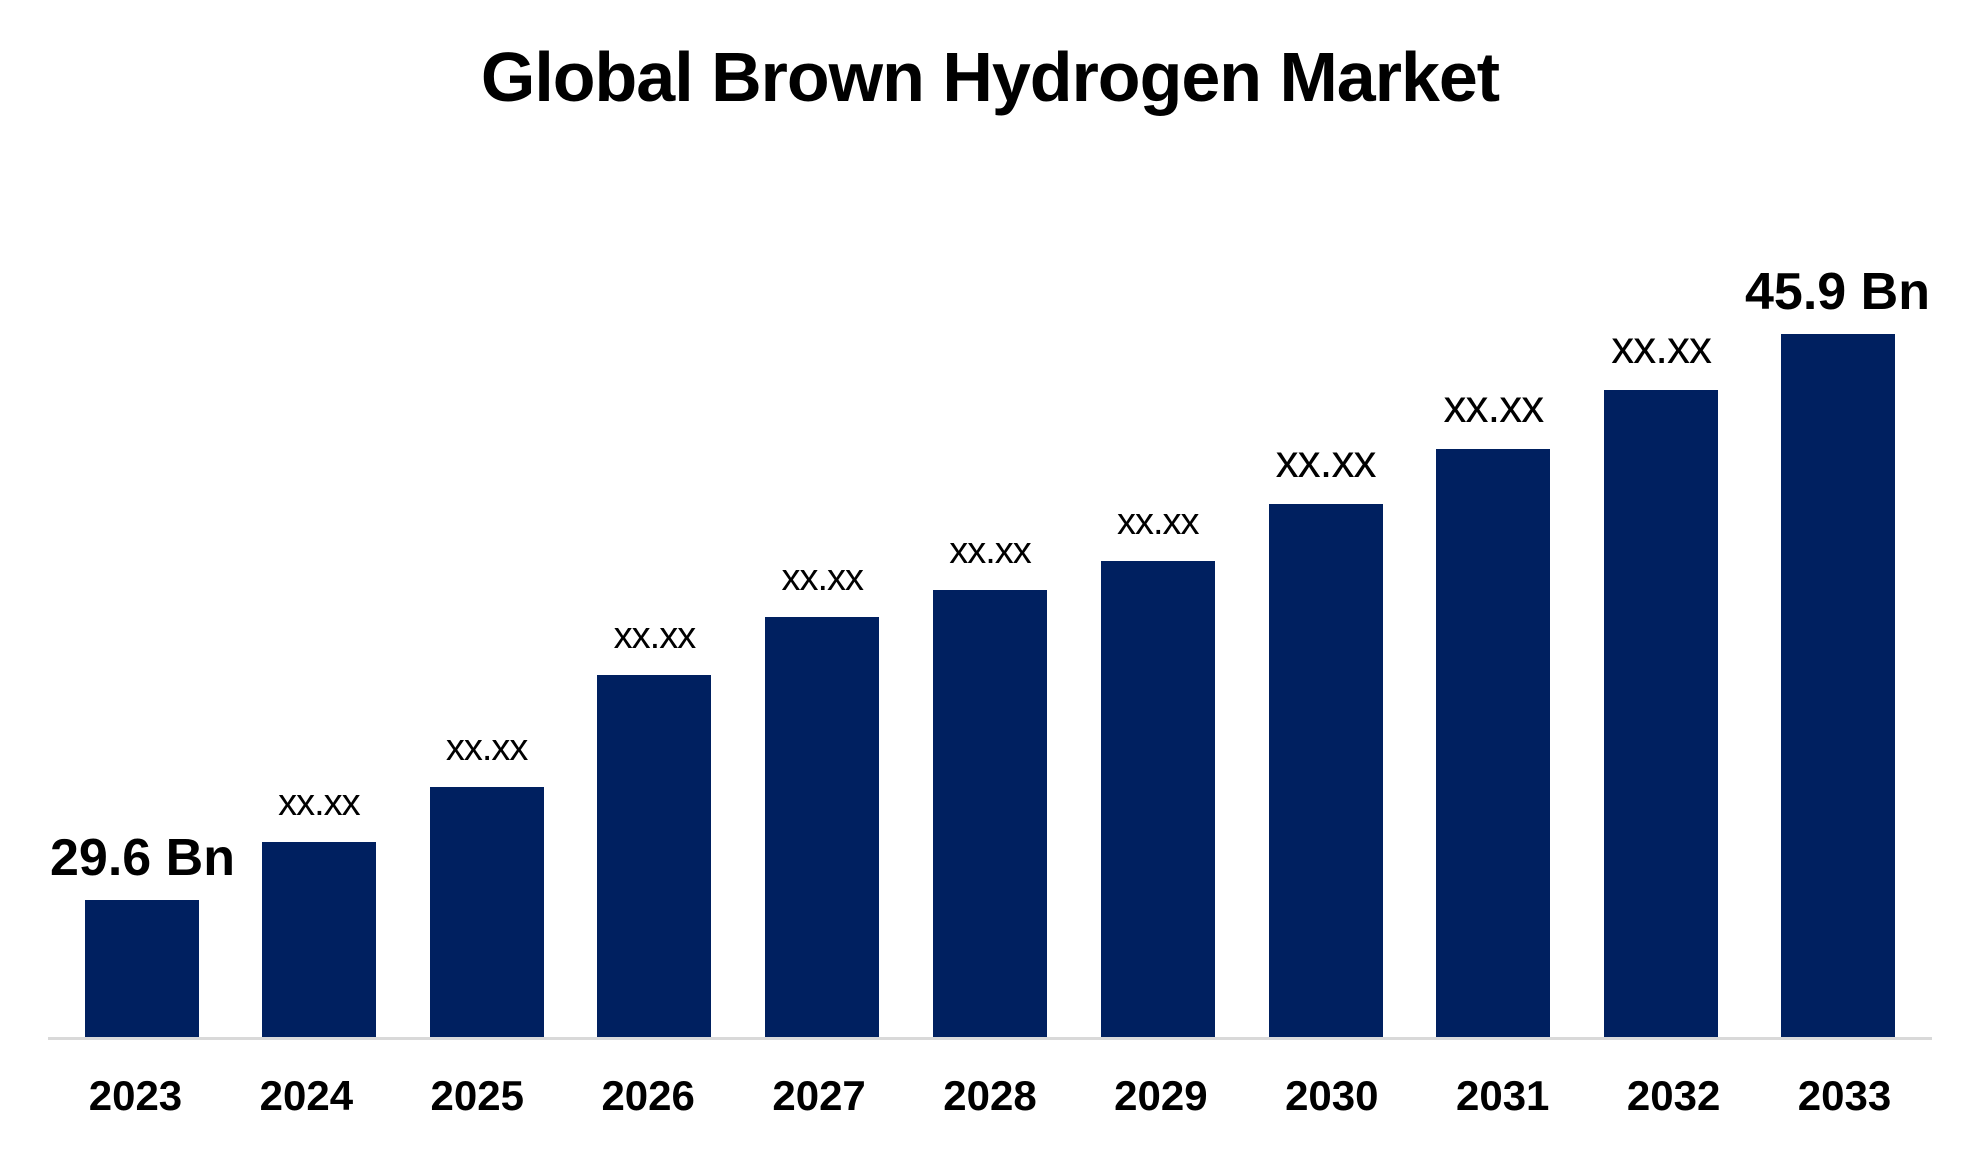 The width and height of the screenshot is (1980, 1155). What do you see at coordinates (1493, 744) in the screenshot?
I see `bar-2031` at bounding box center [1493, 744].